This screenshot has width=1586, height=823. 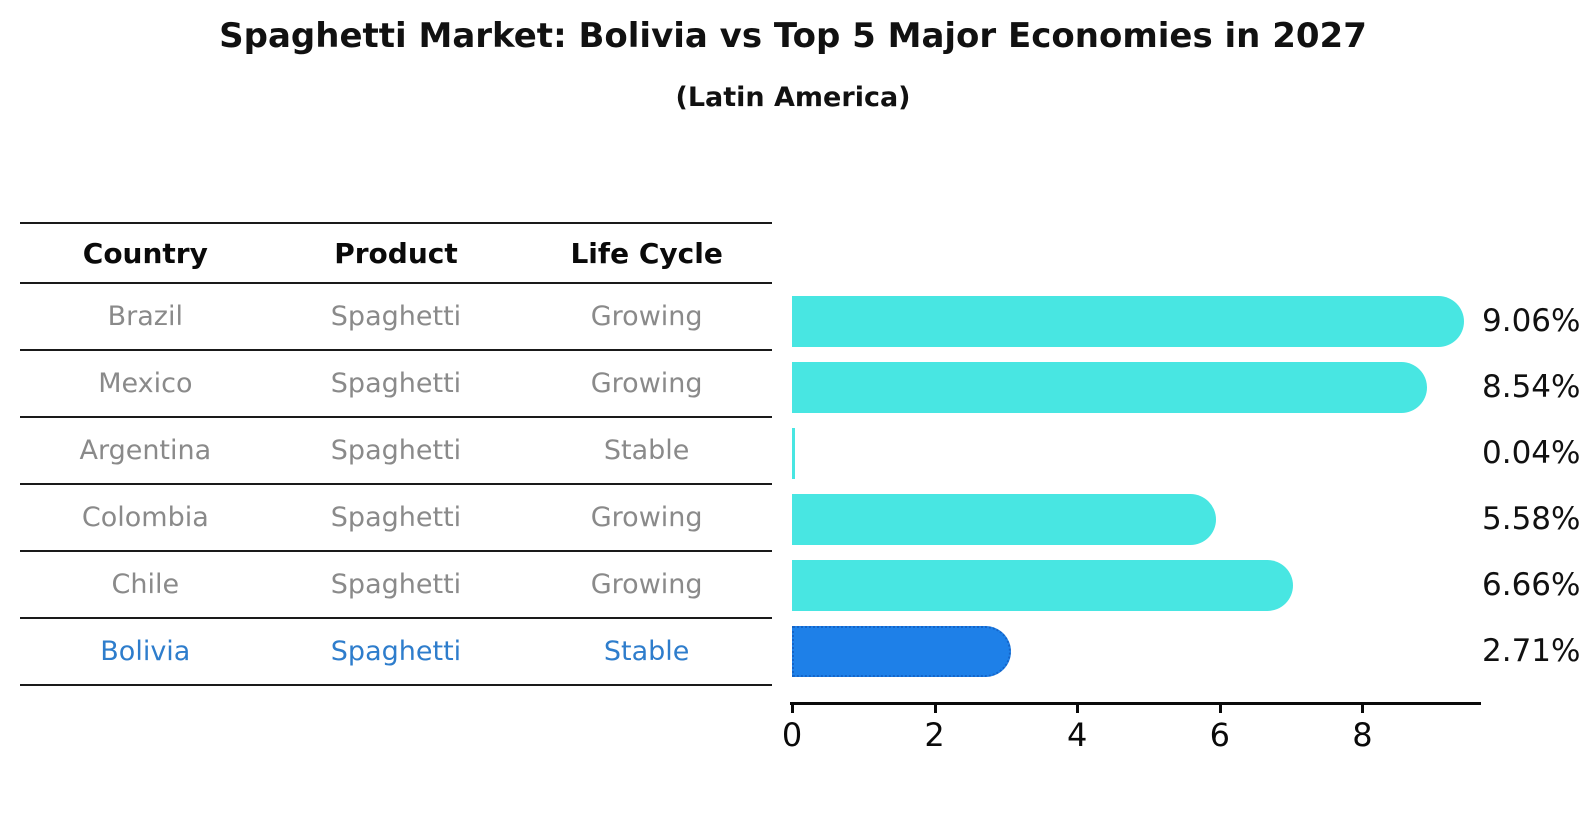 I want to click on table-row: Bolivia Spaghetti Stable, so click(x=396, y=652).